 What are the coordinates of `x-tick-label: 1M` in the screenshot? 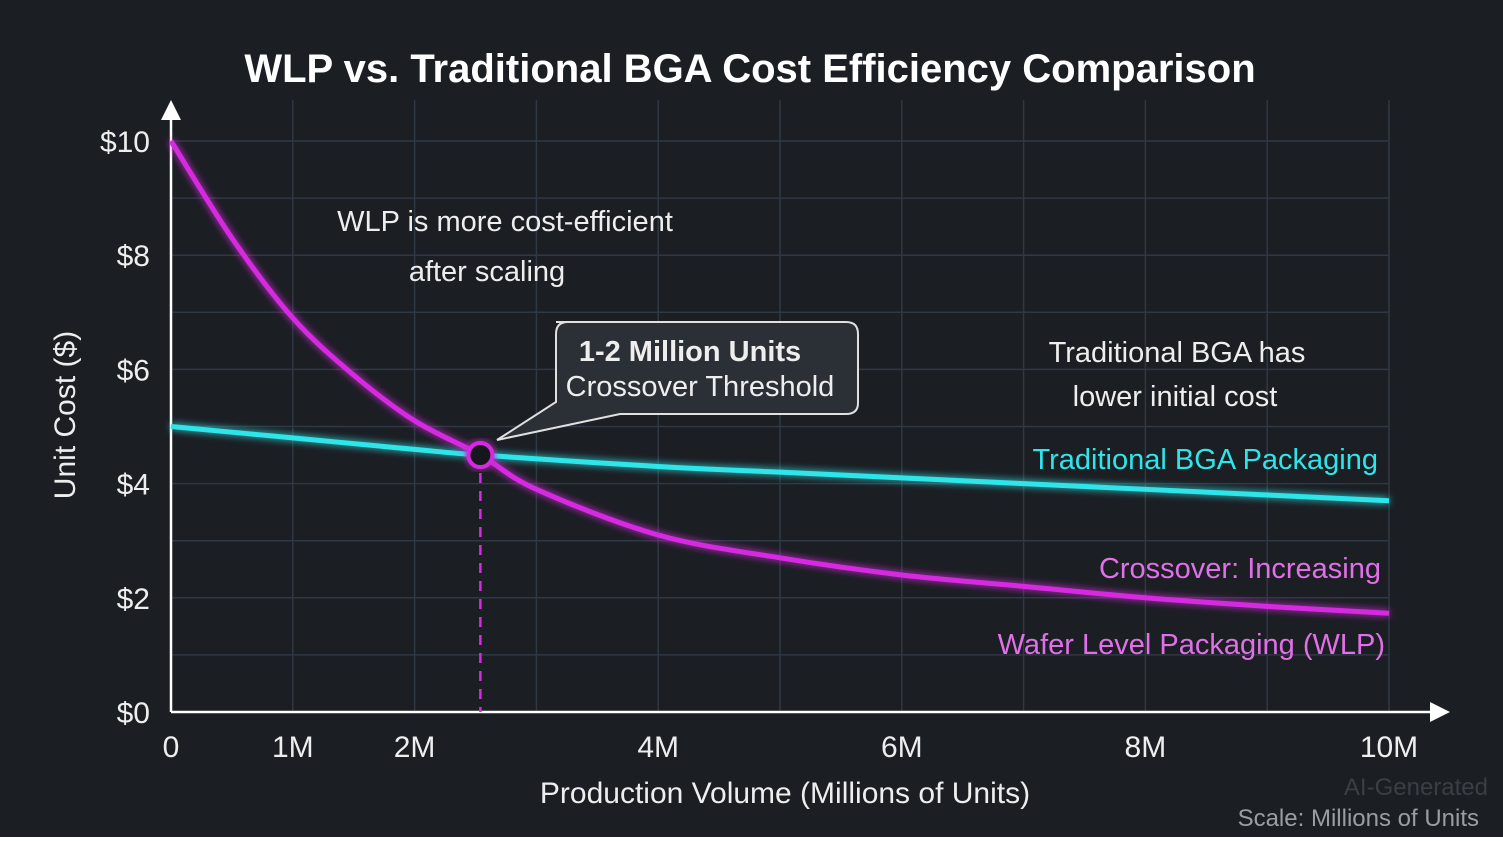 It's located at (293, 747).